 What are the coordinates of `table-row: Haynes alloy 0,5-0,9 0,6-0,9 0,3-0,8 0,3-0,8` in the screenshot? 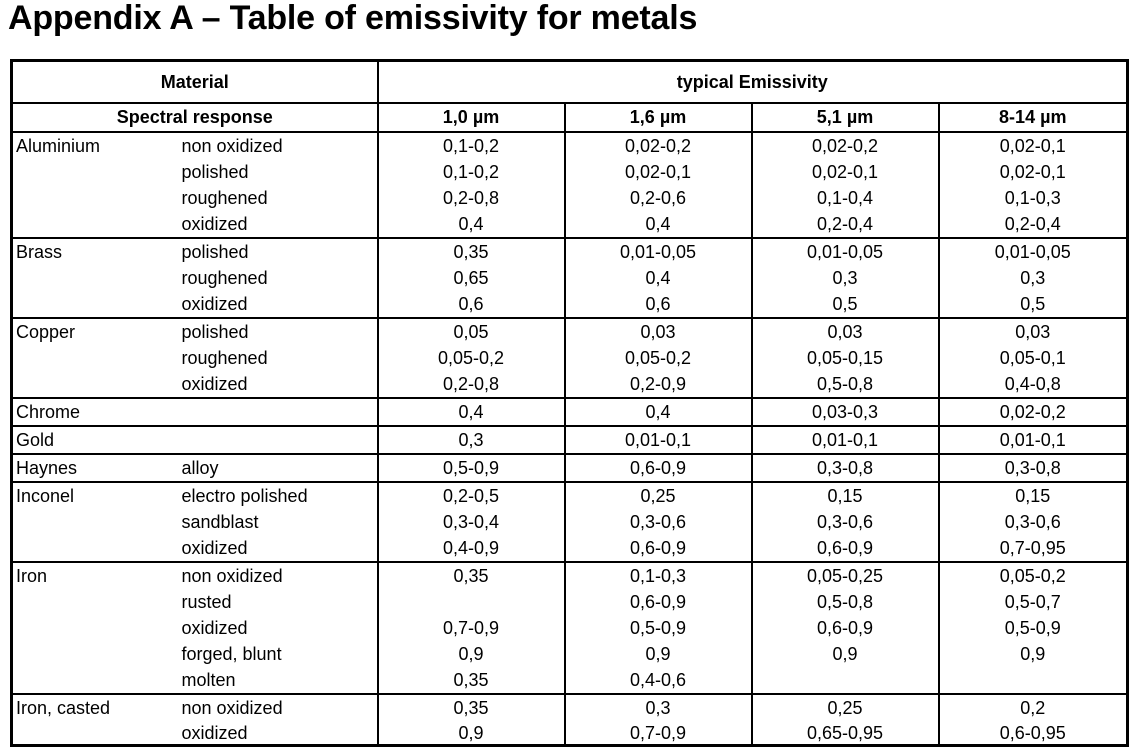 It's located at (569, 468).